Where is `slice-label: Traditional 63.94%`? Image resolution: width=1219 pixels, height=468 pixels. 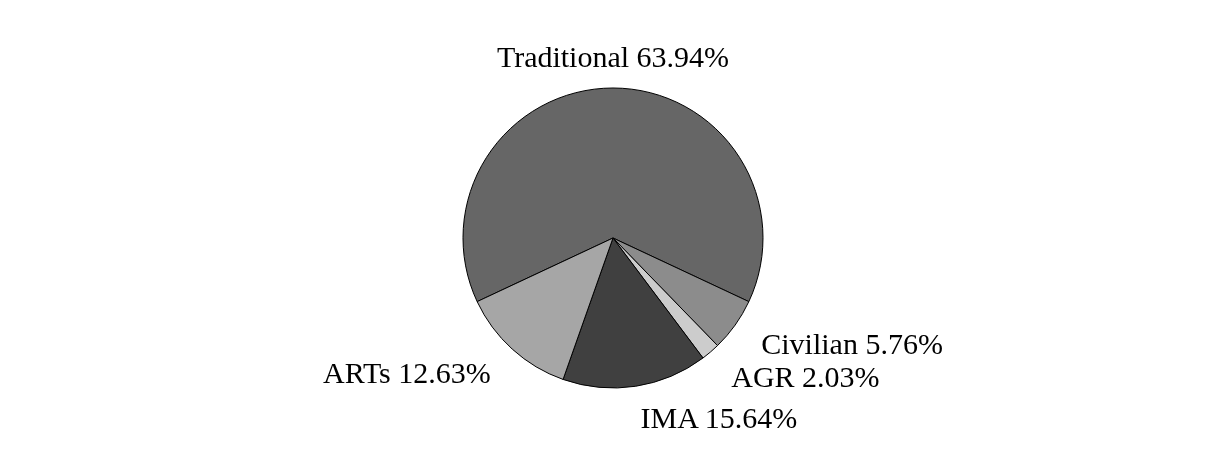 slice-label: Traditional 63.94% is located at coordinates (613, 56).